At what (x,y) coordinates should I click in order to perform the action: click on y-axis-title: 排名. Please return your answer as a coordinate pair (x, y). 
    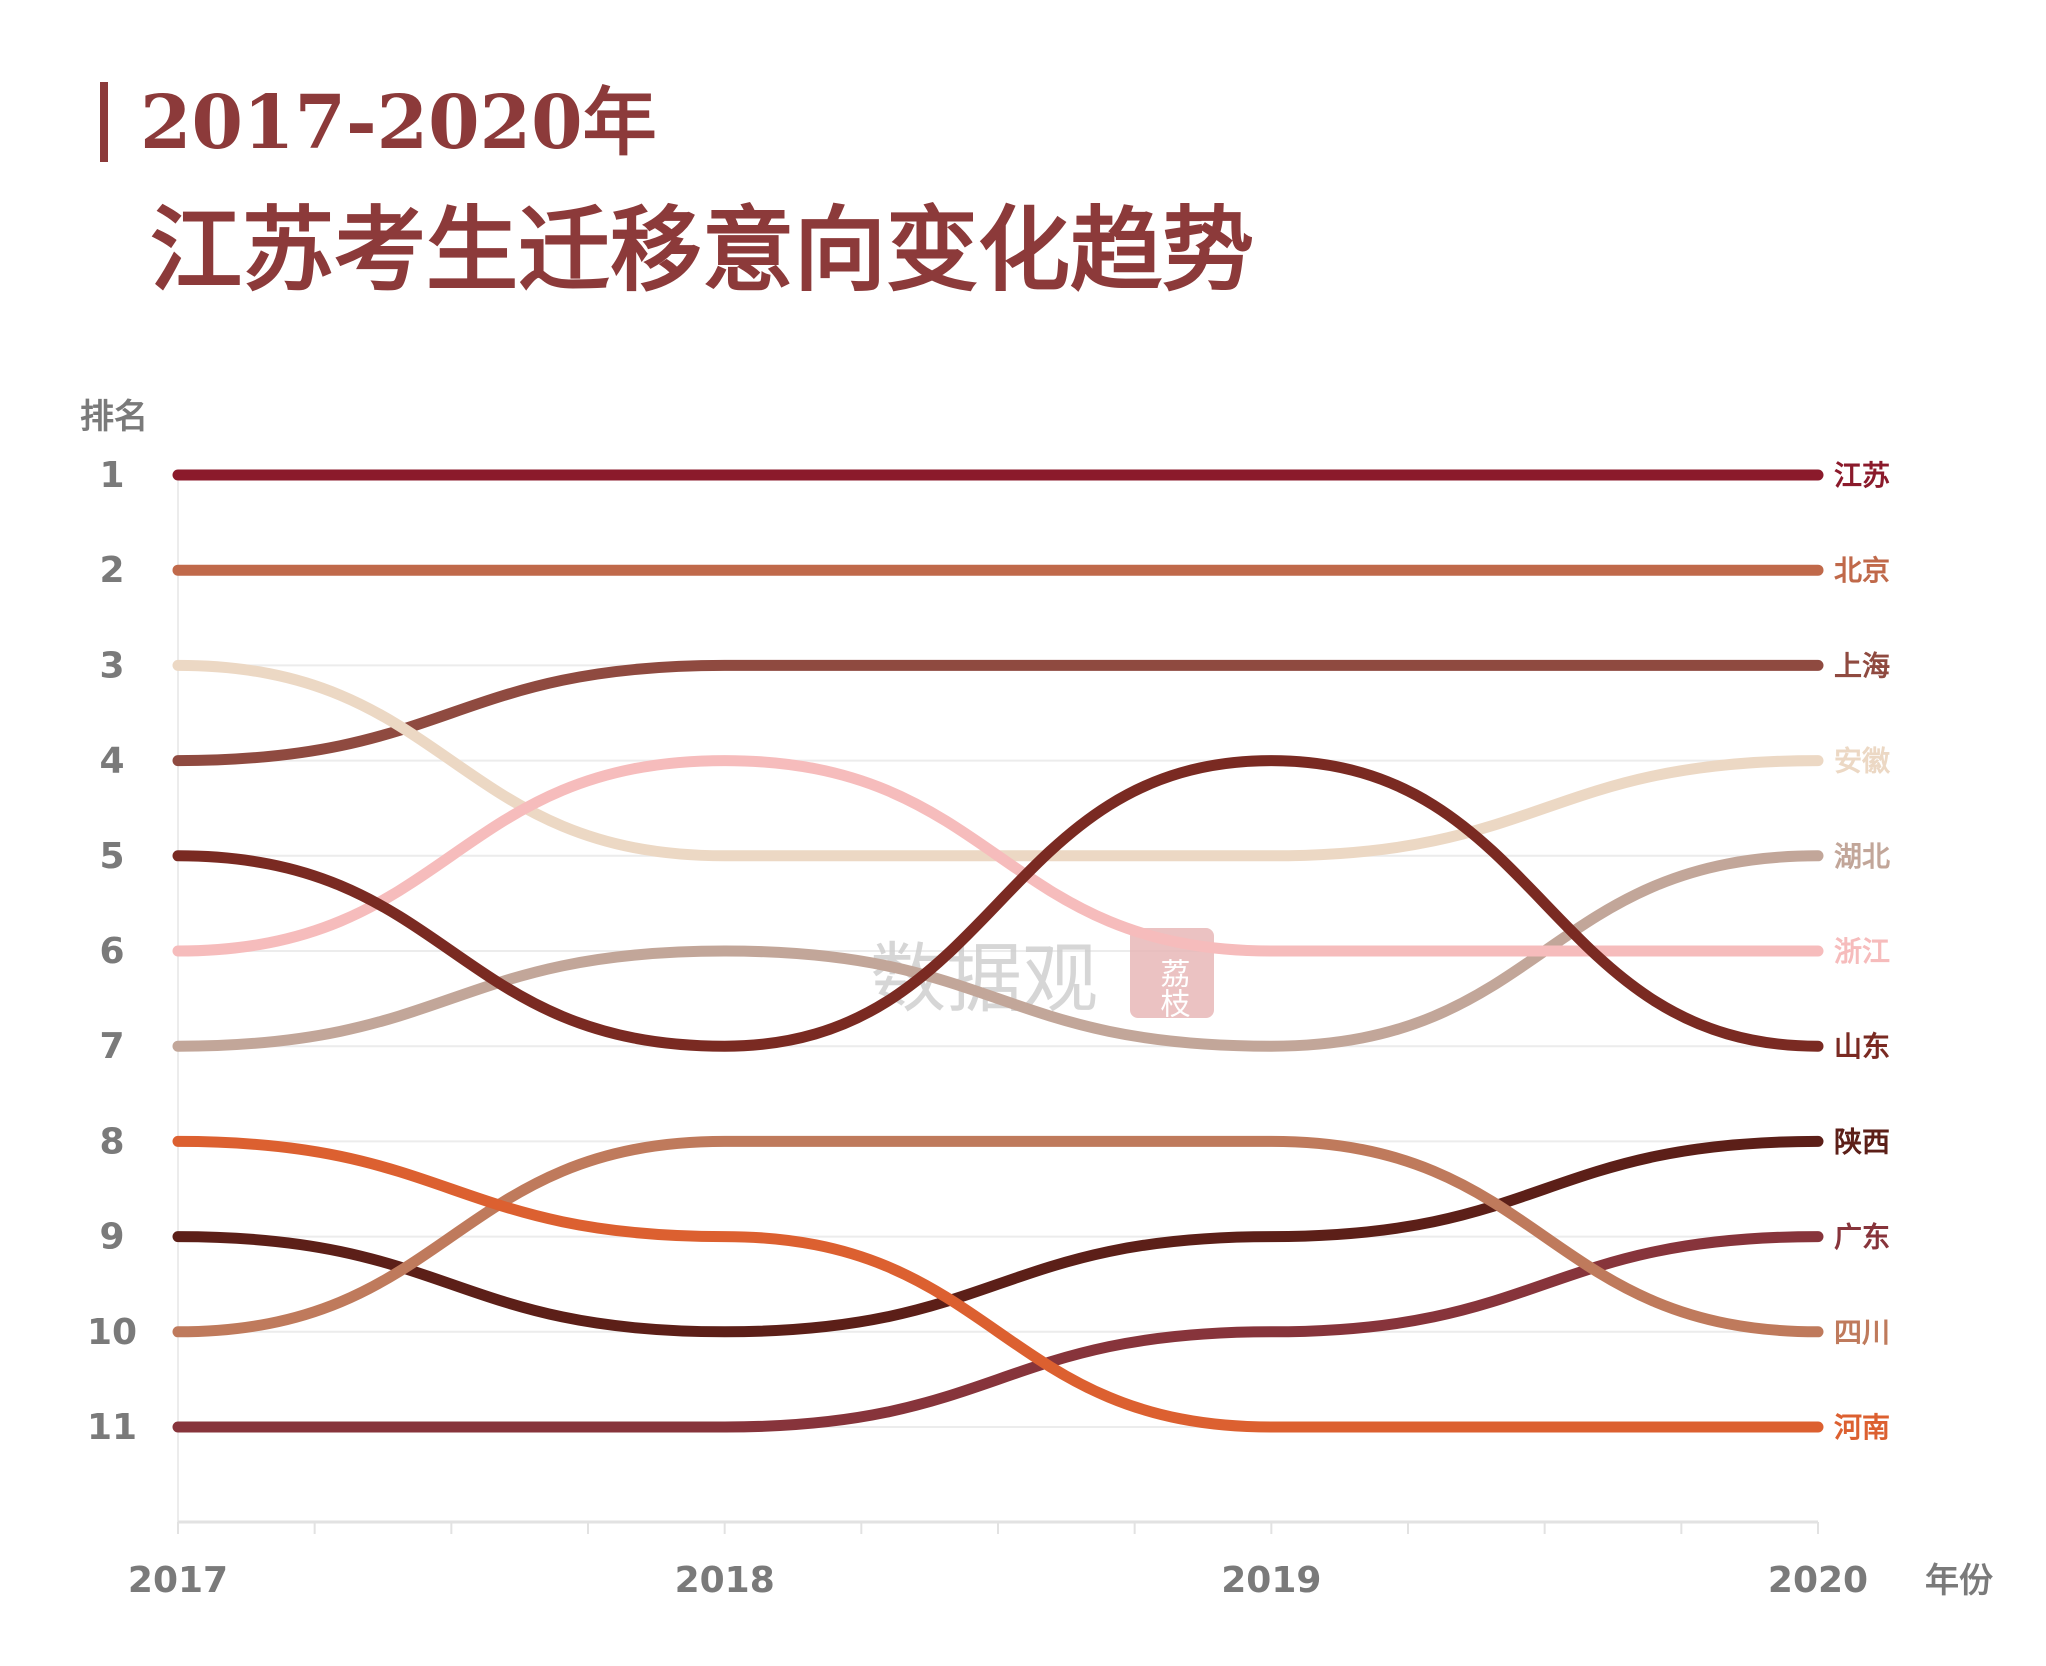
    Looking at the image, I should click on (114, 417).